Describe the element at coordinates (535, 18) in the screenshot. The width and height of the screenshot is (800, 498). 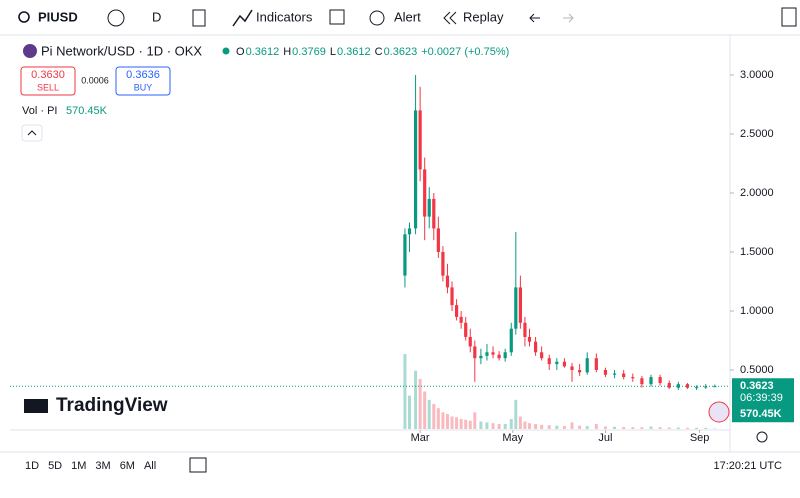
I see `undo-icon` at that location.